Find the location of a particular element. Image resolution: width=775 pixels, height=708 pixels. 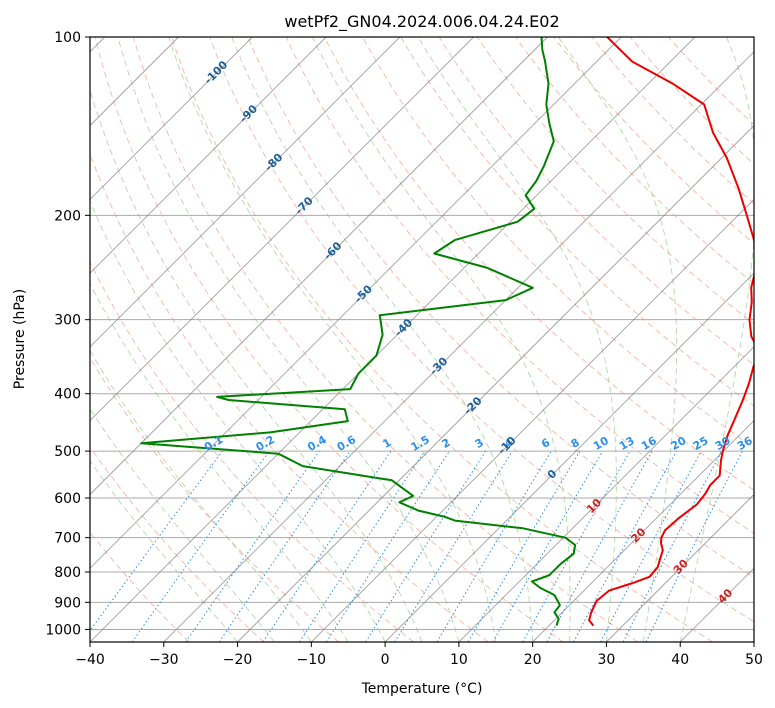

x-tick-label: 40 is located at coordinates (680, 660).